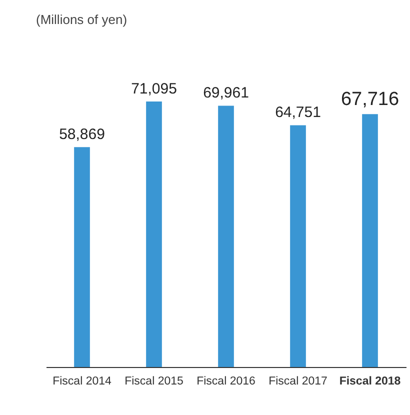 Image resolution: width=410 pixels, height=415 pixels. Describe the element at coordinates (226, 93) in the screenshot. I see `data-label: 69,961` at that location.